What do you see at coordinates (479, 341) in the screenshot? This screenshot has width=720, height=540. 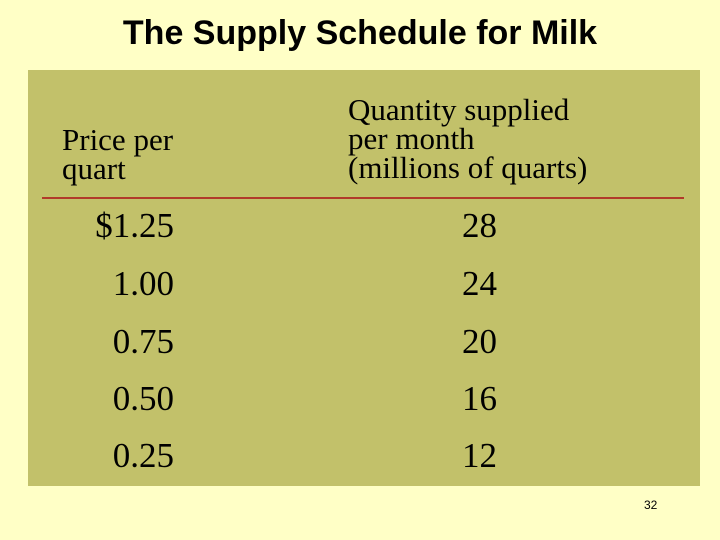 I see `quantity-cell: 20` at bounding box center [479, 341].